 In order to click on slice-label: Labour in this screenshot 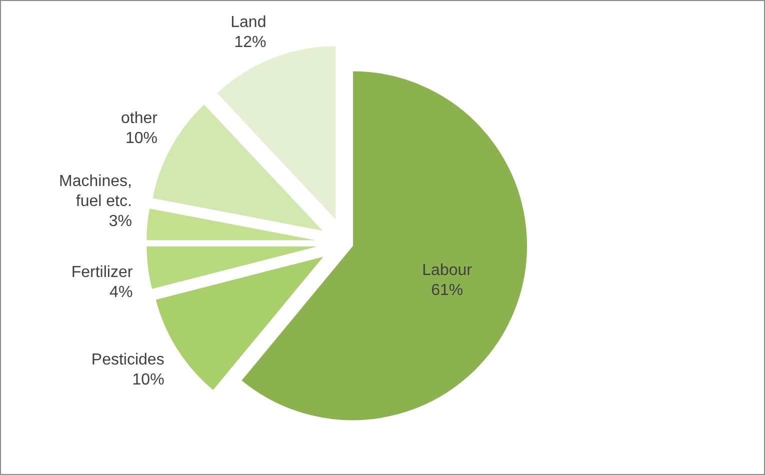, I will do `click(447, 270)`.